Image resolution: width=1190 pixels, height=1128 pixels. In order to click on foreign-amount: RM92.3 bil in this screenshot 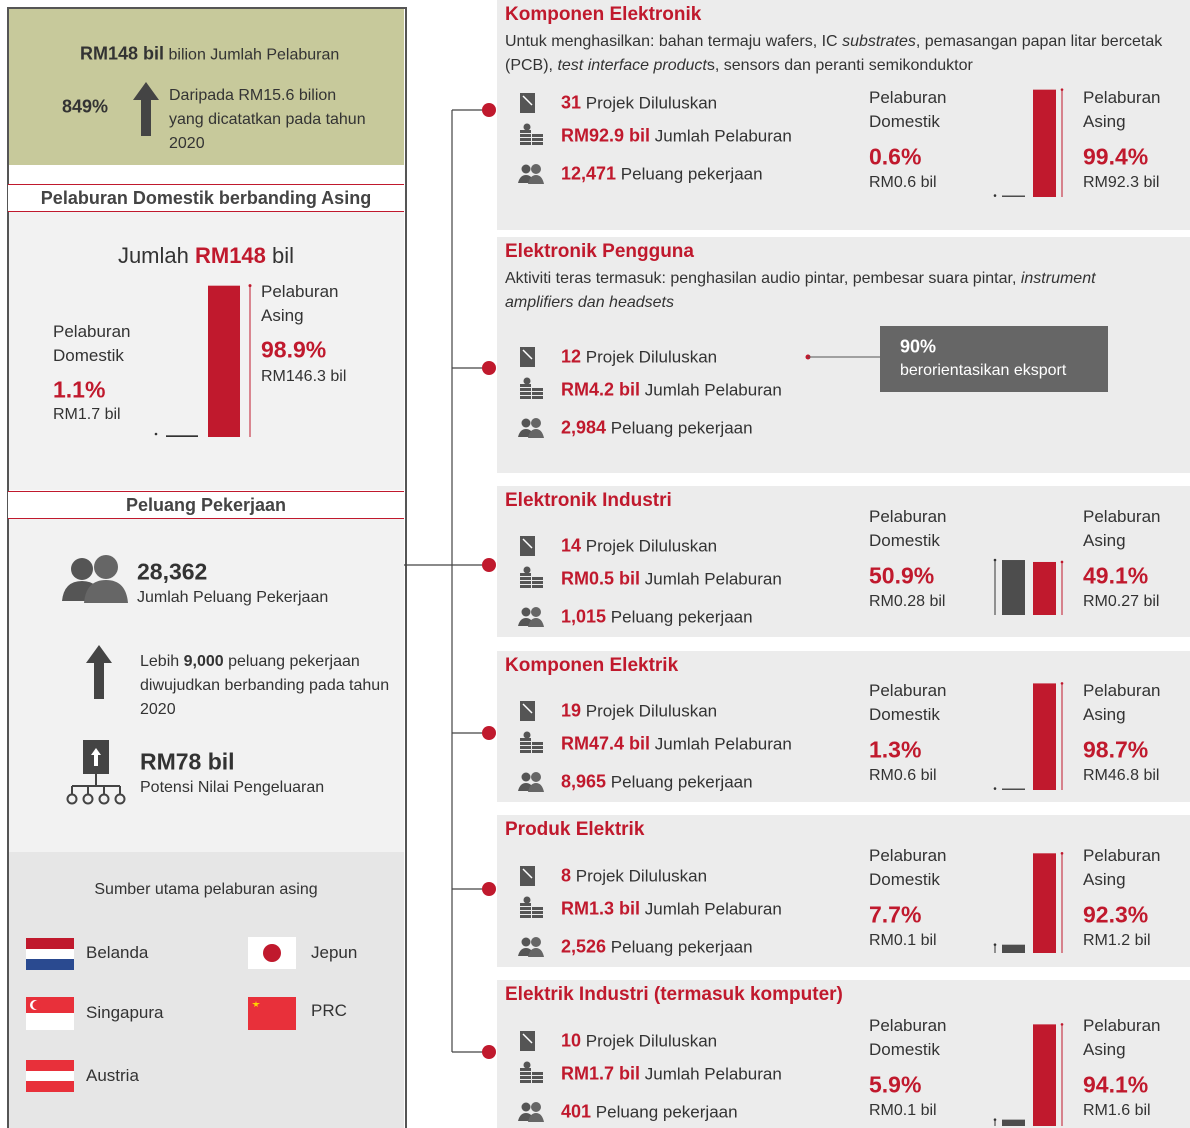, I will do `click(1121, 182)`.